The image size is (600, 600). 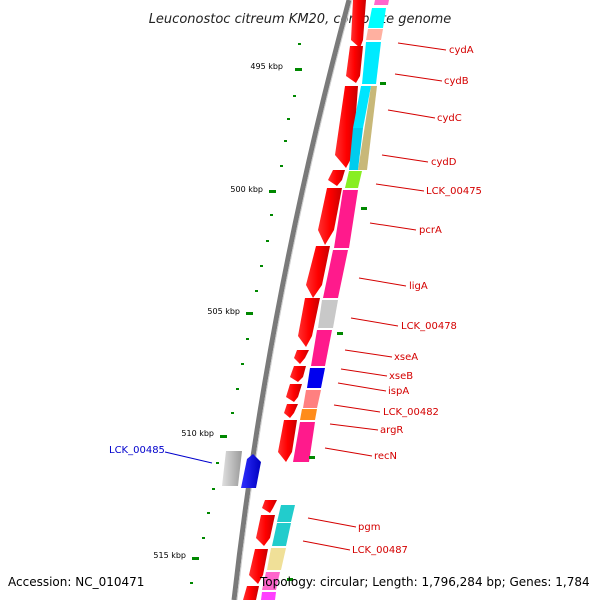 What do you see at coordinates (246, 189) in the screenshot?
I see `kbp-tick-label: 500 kbp` at bounding box center [246, 189].